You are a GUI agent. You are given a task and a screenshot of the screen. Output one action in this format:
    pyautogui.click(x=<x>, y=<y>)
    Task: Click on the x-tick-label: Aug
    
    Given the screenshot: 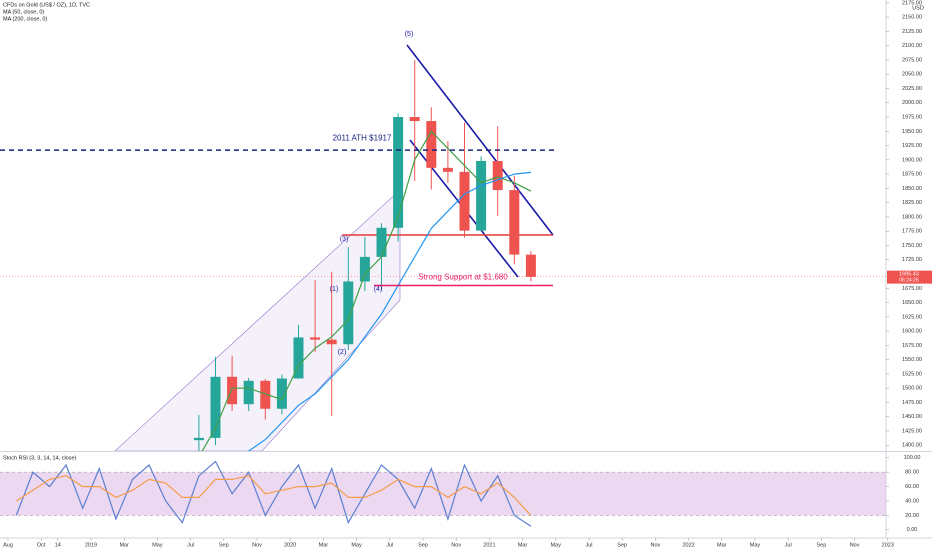 What is the action you would take?
    pyautogui.click(x=8, y=545)
    